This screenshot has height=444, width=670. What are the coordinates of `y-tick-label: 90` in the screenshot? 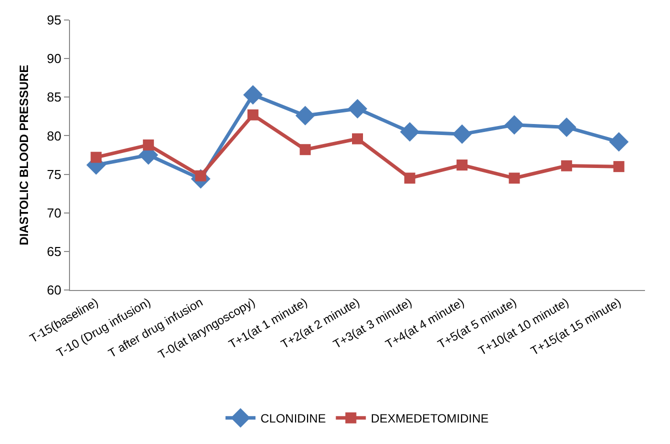 It's located at (54, 58).